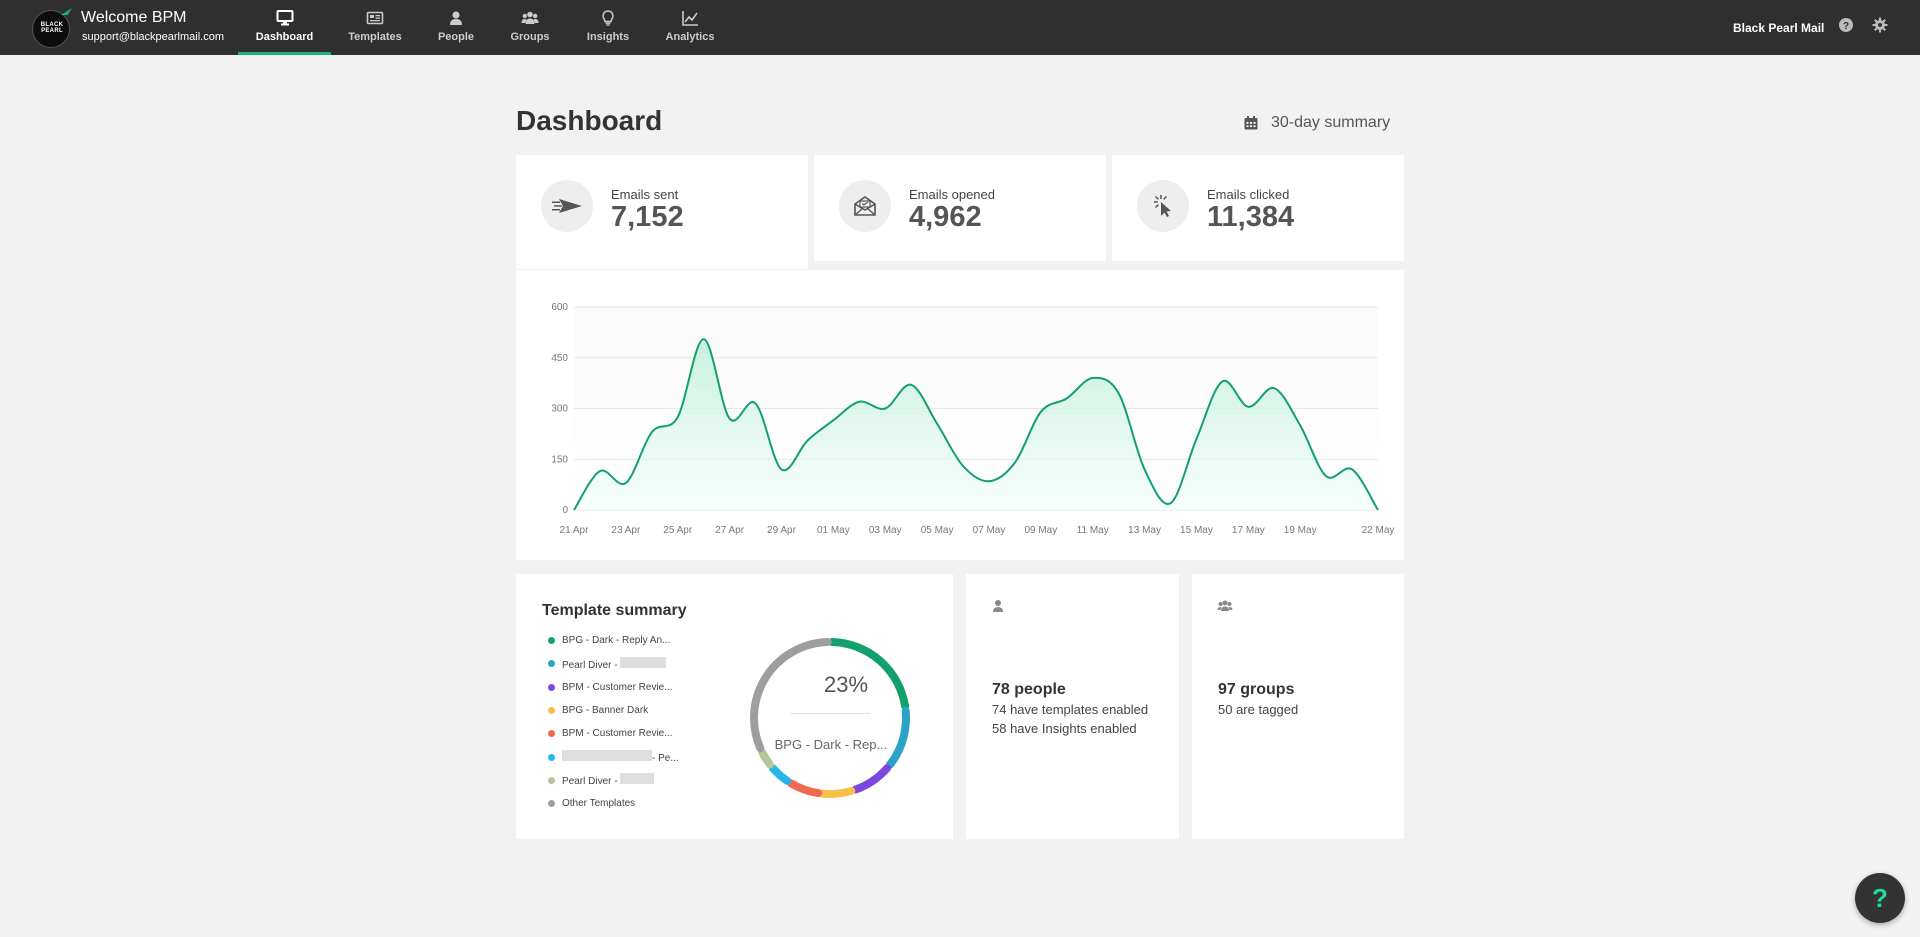  Describe the element at coordinates (284, 18) in the screenshot. I see `monitor-icon` at that location.